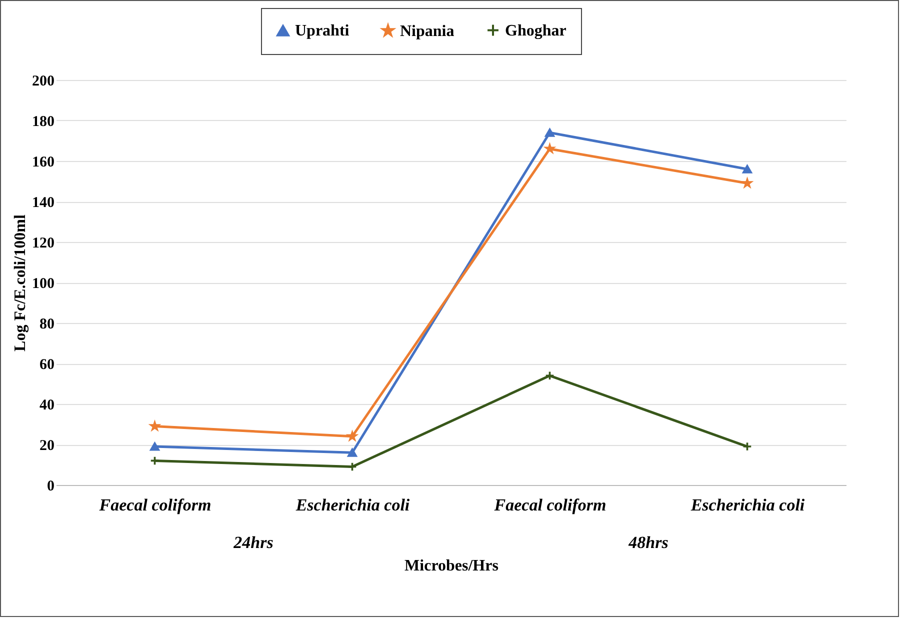 Image resolution: width=903 pixels, height=621 pixels. Describe the element at coordinates (43, 82) in the screenshot. I see `y-tick-label: 200` at that location.